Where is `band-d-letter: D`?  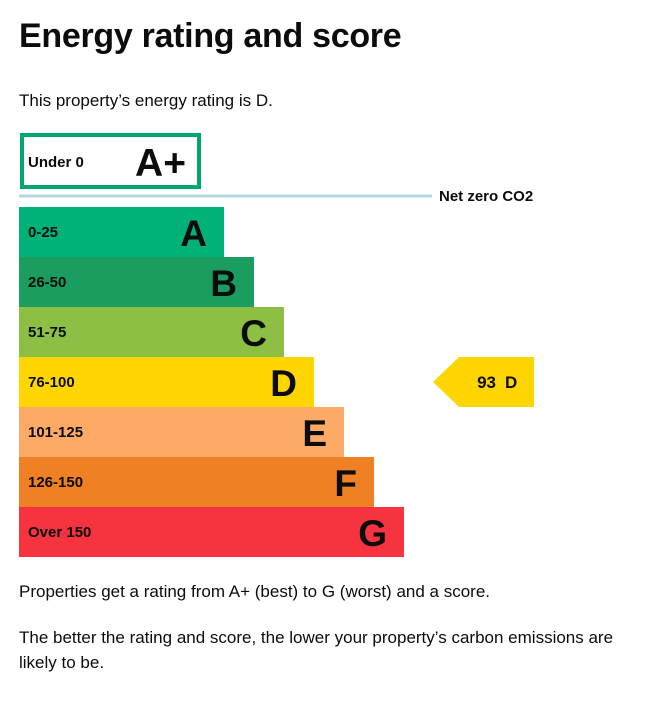 band-d-letter: D is located at coordinates (283, 383).